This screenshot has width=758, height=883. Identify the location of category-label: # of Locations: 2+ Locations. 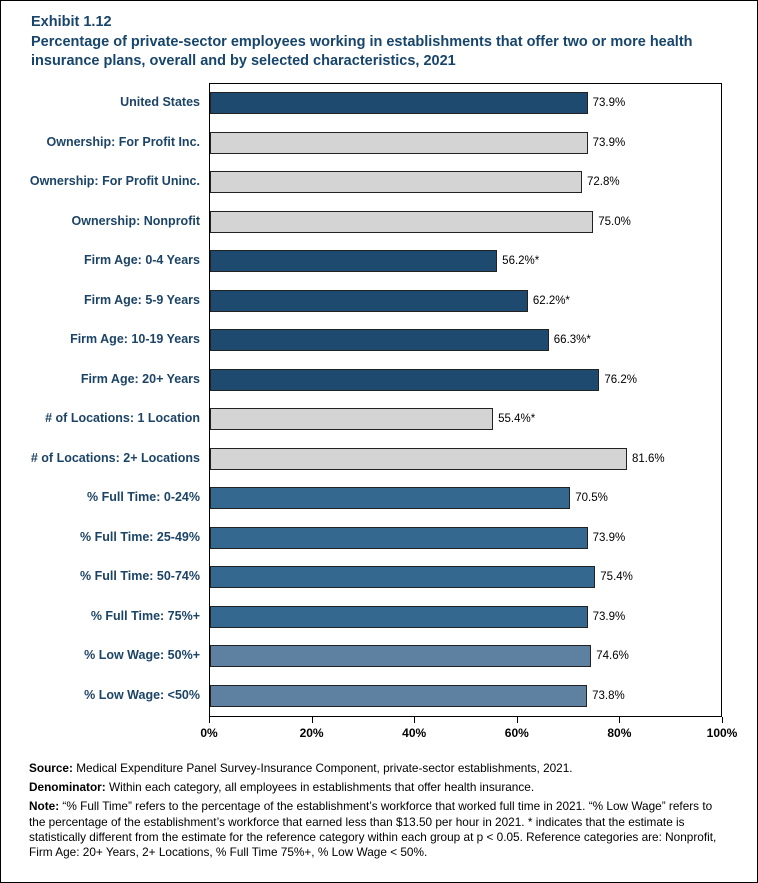
(115, 457).